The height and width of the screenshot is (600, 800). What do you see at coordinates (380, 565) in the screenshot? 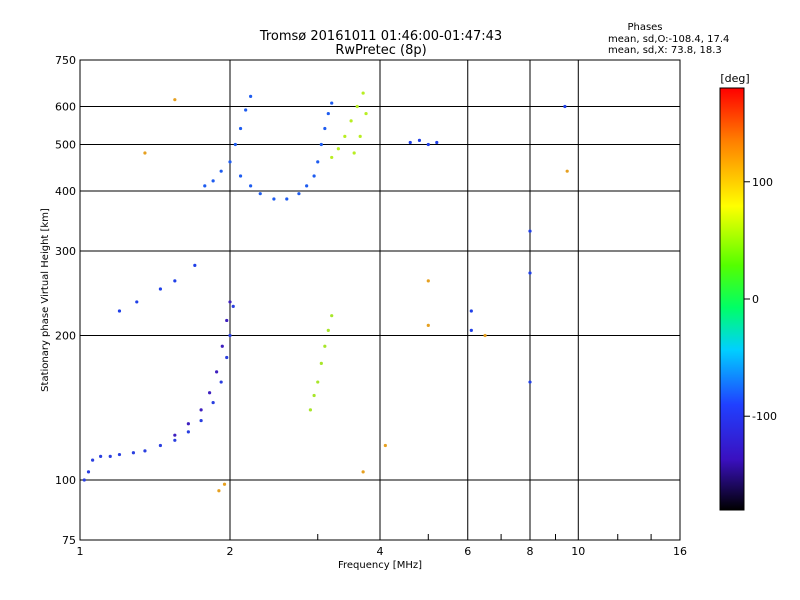
I see `x-axis-label: Frequency [MHz]` at bounding box center [380, 565].